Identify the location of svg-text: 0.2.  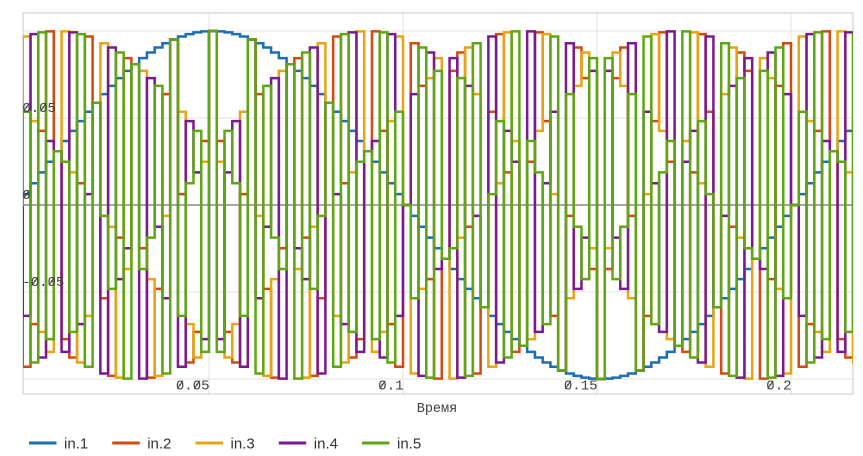
(778, 387).